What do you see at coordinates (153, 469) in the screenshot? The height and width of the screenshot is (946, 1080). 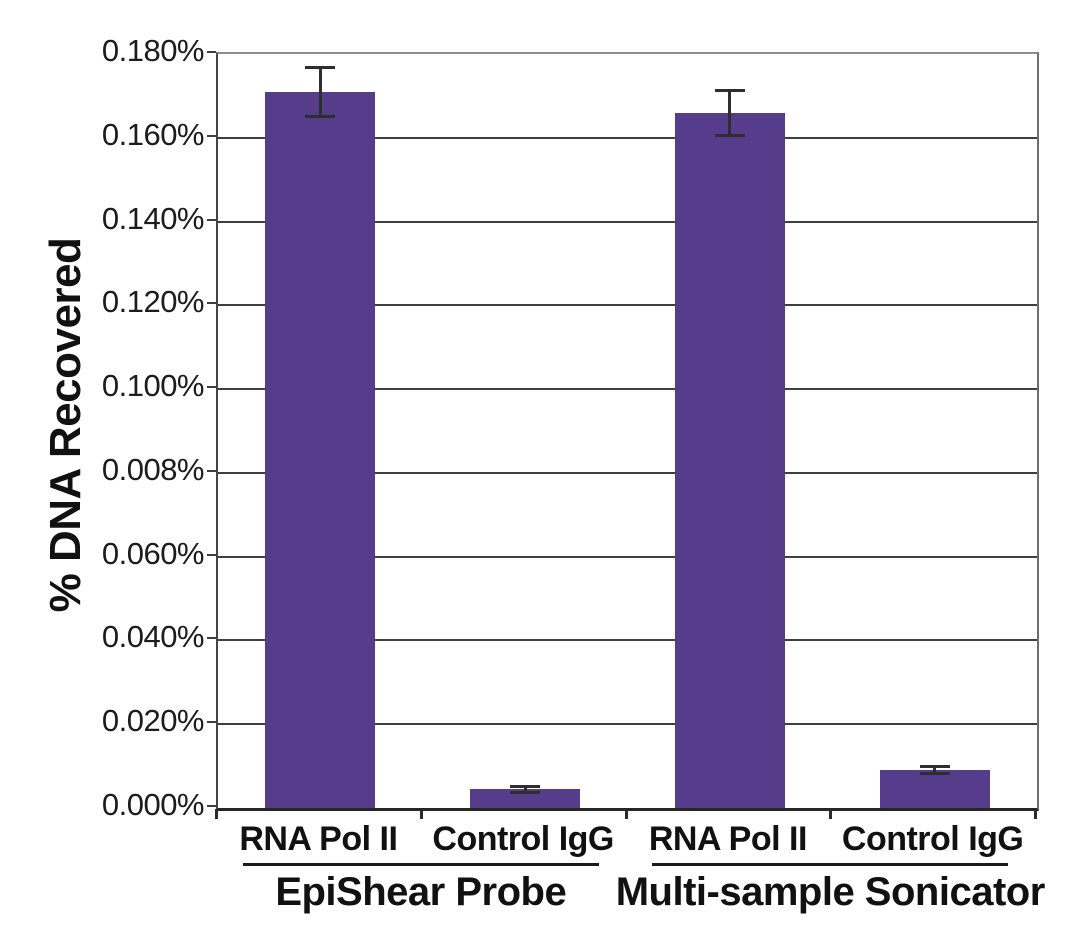 I see `y-tick-label: 0.008%` at bounding box center [153, 469].